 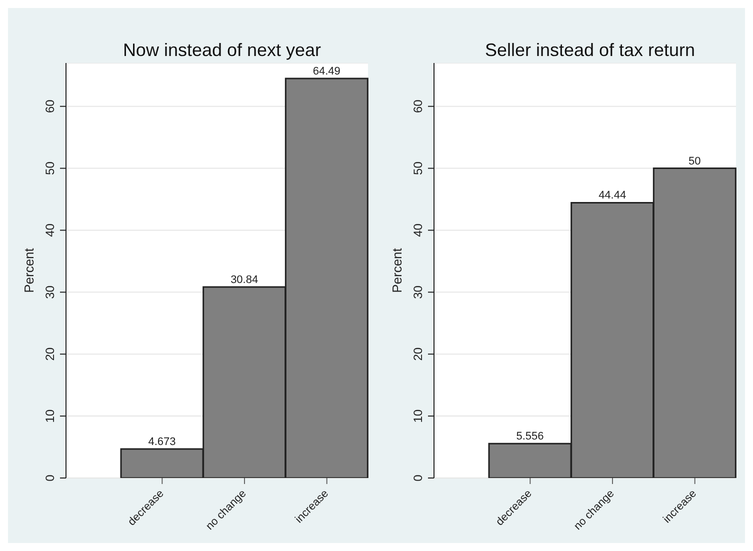 I want to click on data-label: 30.84, so click(x=244, y=280).